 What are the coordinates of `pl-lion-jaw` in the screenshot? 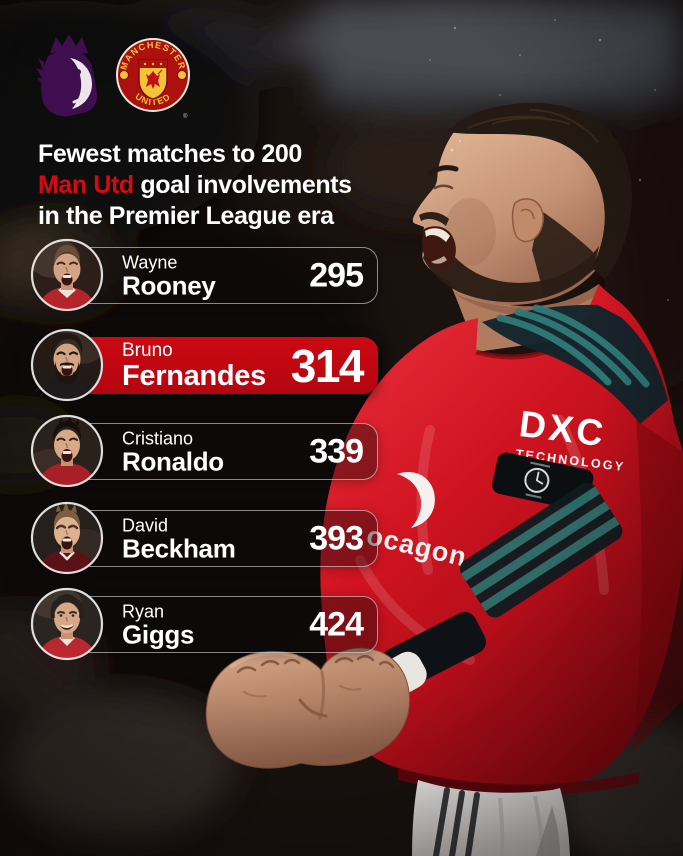 It's located at (81, 96).